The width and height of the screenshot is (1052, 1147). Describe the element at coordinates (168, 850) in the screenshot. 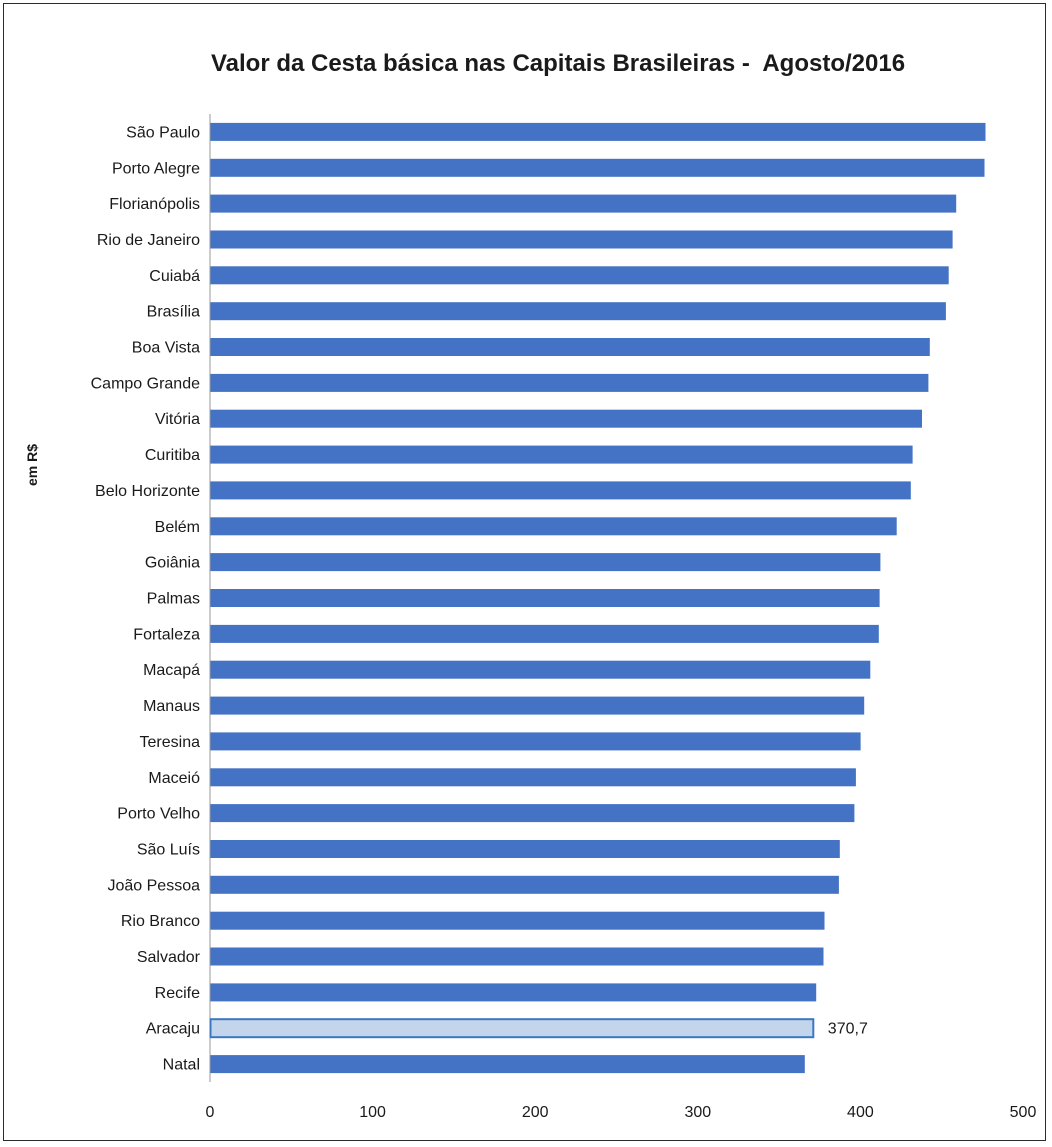

I see `category-label: São Luís` at that location.